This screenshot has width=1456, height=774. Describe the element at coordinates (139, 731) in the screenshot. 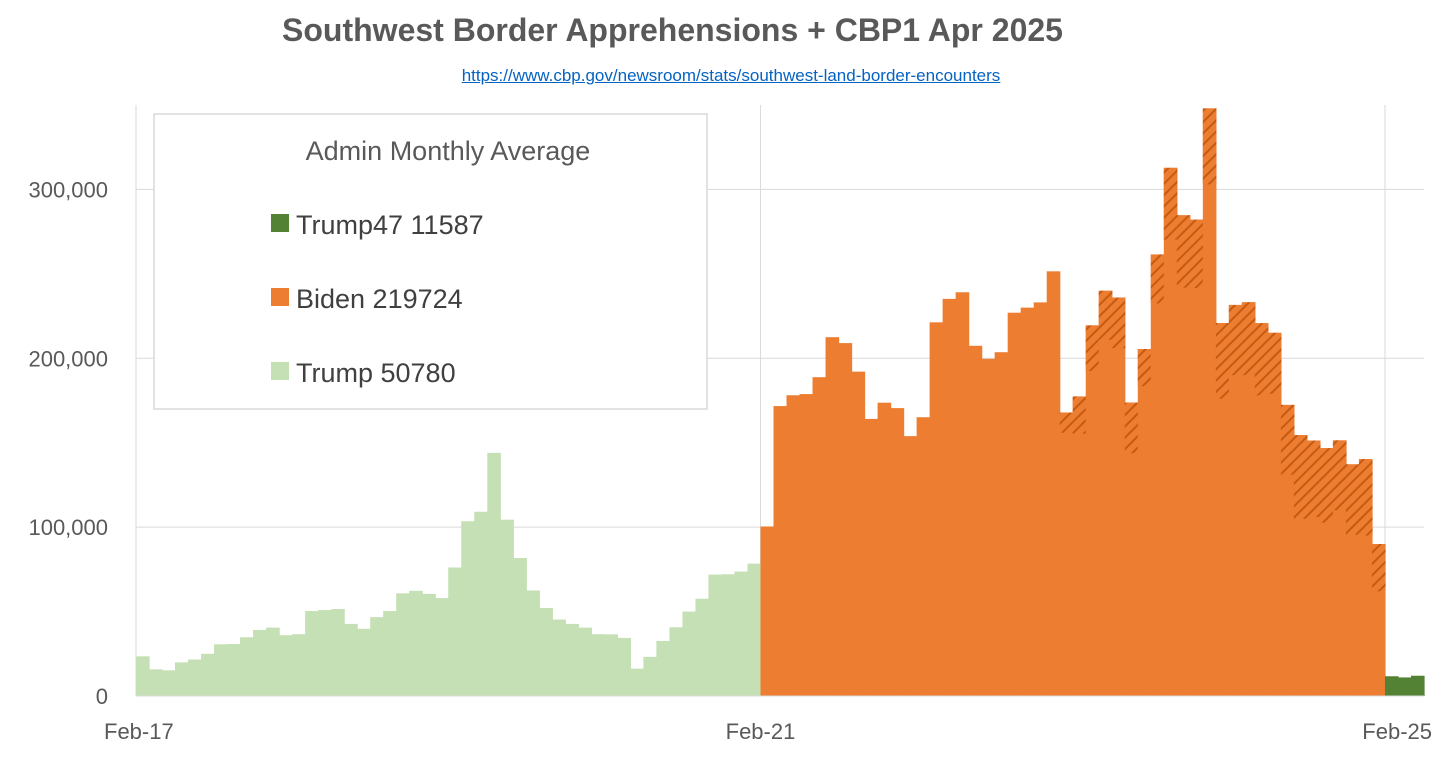

I see `x-tick-label: Feb-17` at that location.